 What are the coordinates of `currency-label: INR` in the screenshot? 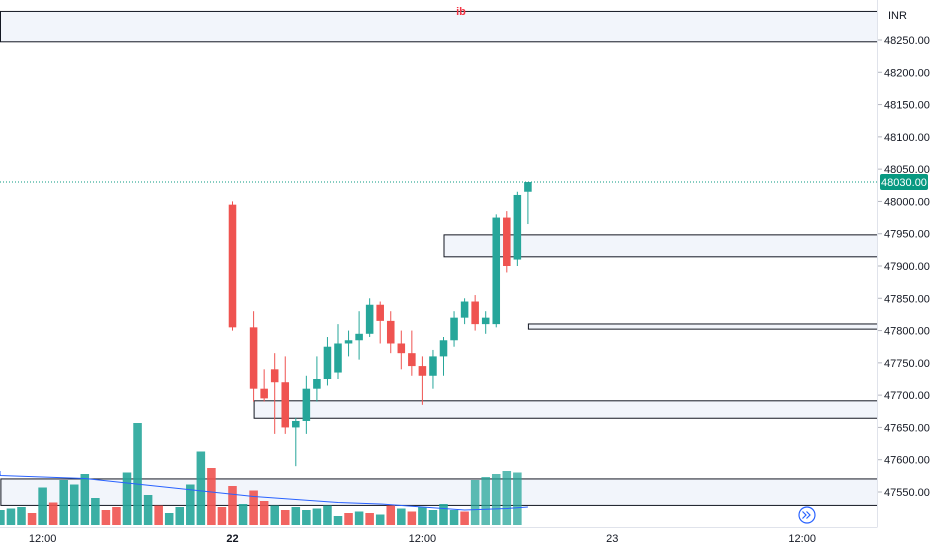 It's located at (897, 16).